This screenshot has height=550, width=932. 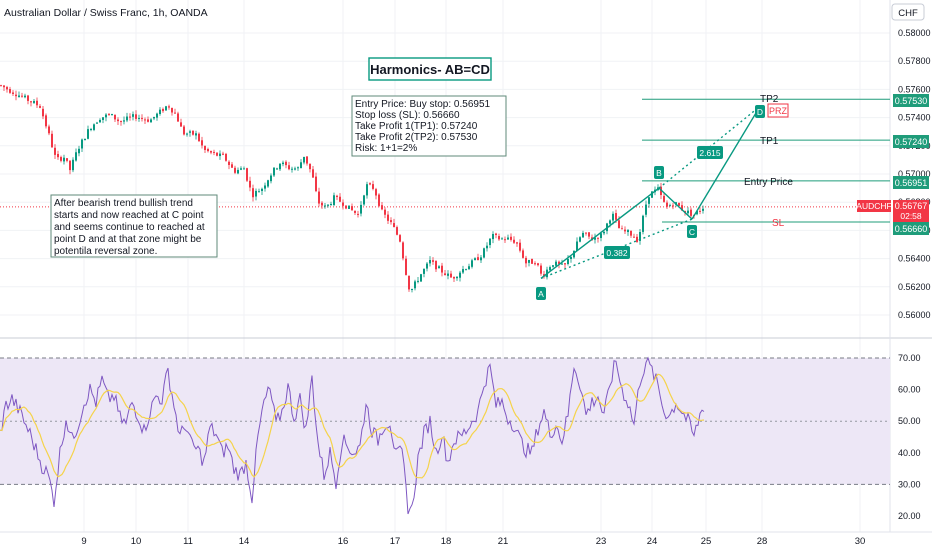 I want to click on currency-button, so click(x=908, y=12).